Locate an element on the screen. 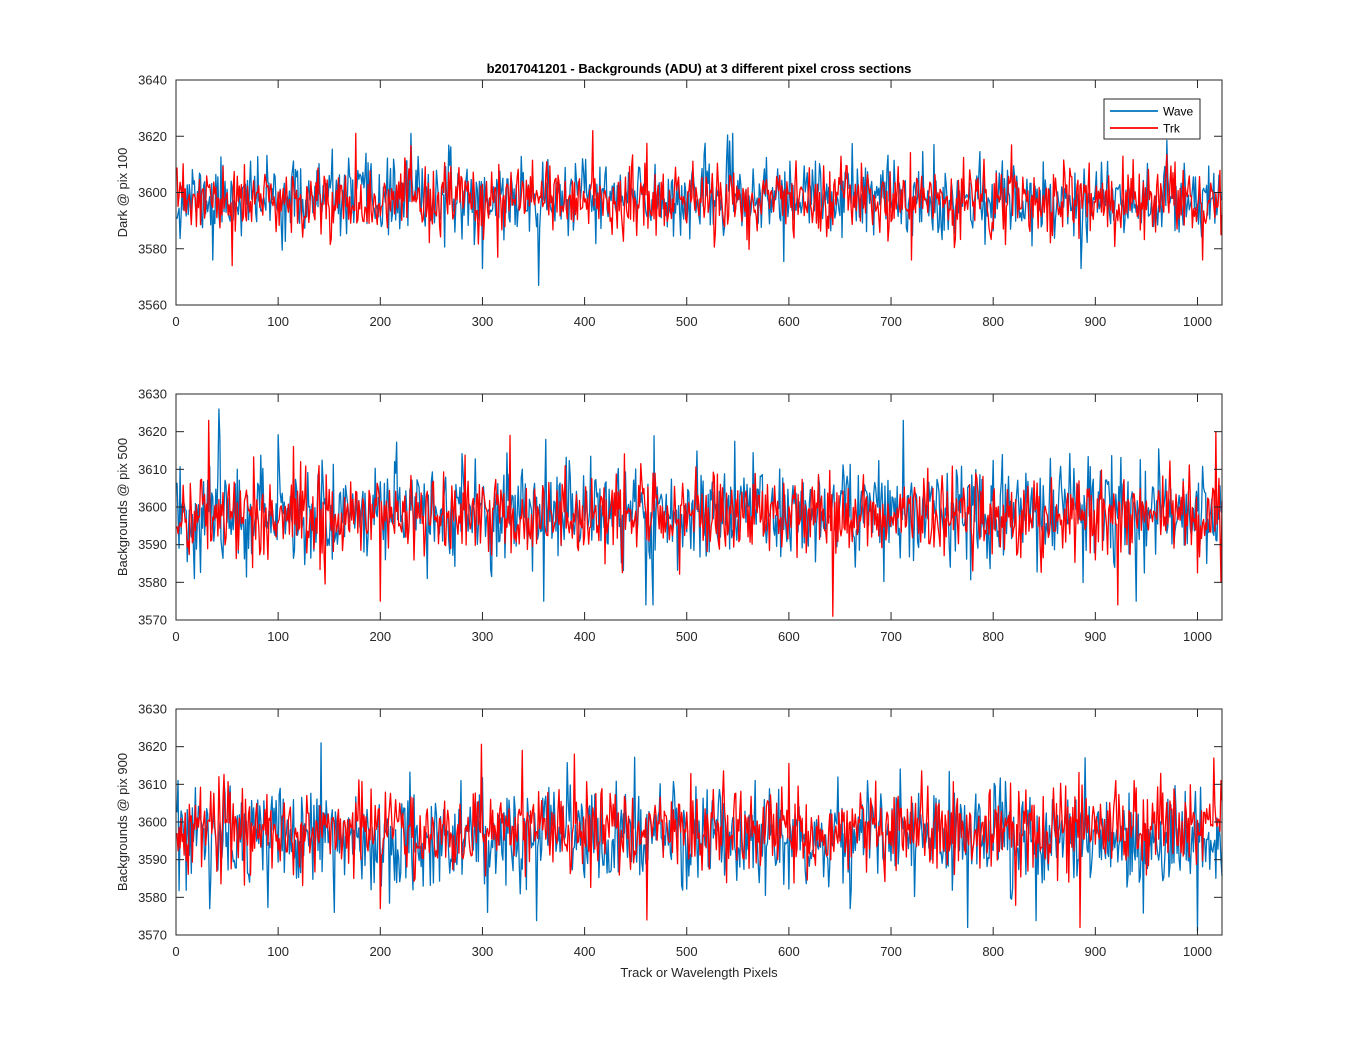 This screenshot has height=1050, width=1350. y-axis-label: Backgrounds @ pix 500 is located at coordinates (122, 507).